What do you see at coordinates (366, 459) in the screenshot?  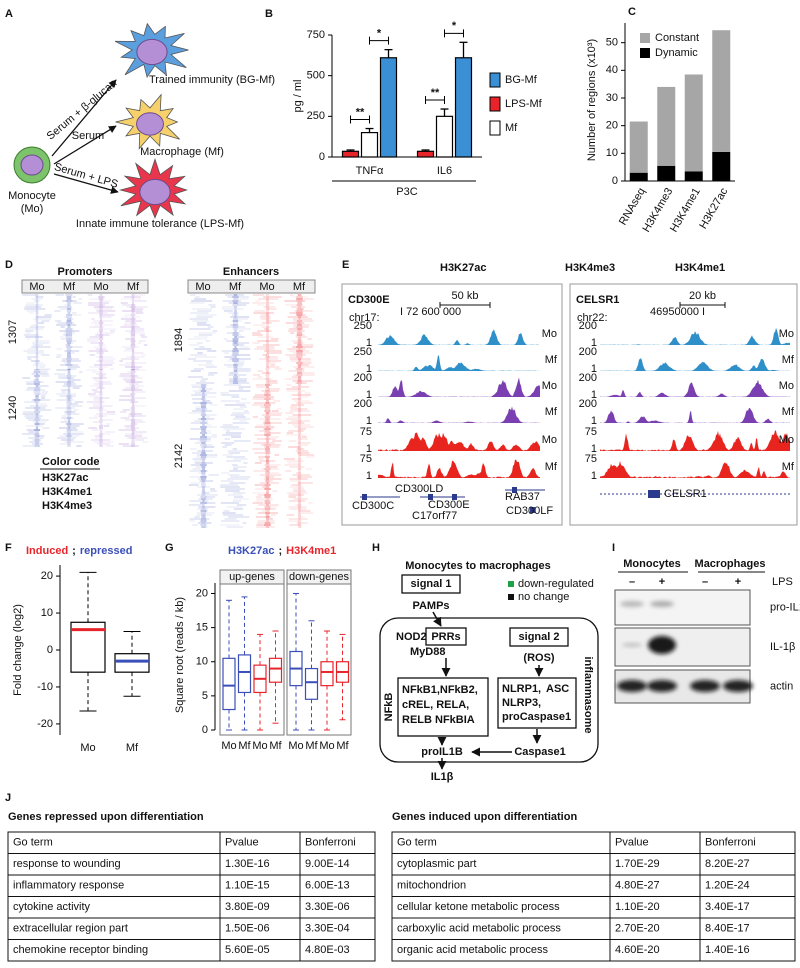 I see `track-scale: 75` at bounding box center [366, 459].